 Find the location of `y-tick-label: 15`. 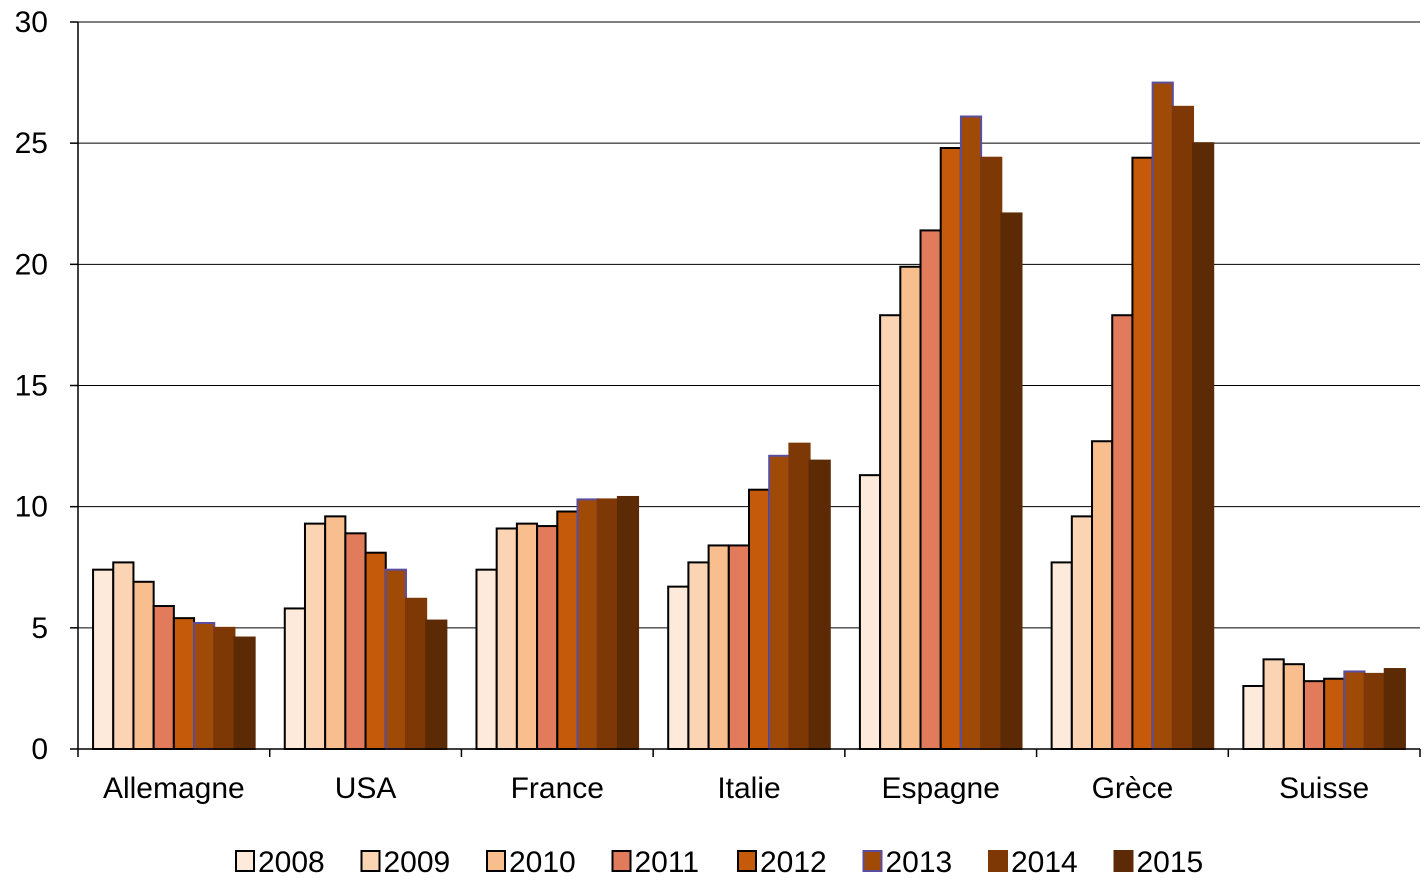

y-tick-label: 15 is located at coordinates (31, 386).